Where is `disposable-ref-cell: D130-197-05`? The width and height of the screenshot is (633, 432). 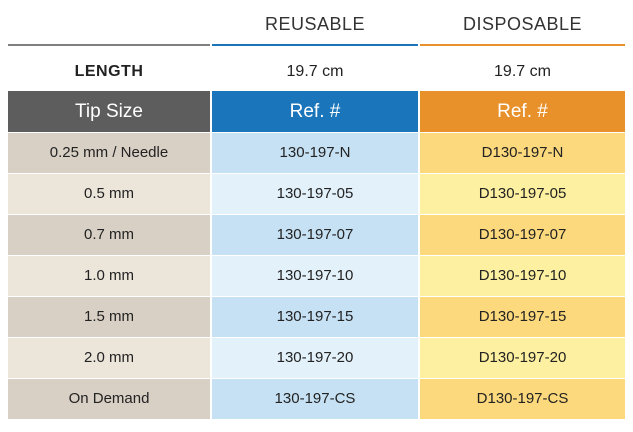
disposable-ref-cell: D130-197-05 is located at coordinates (522, 194).